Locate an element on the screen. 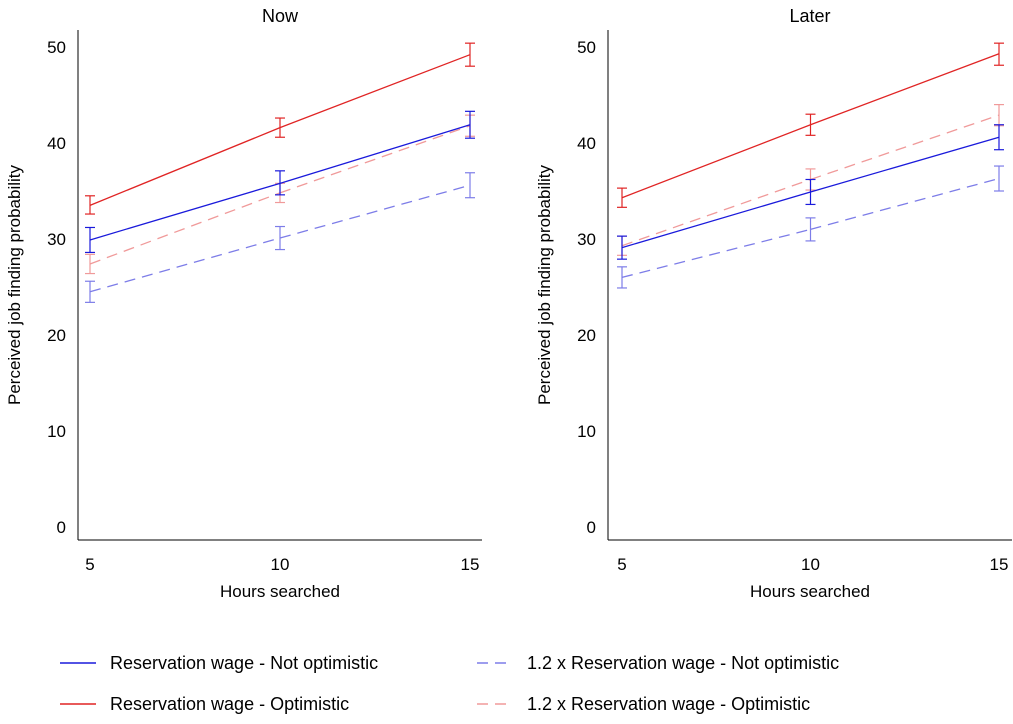 The image size is (1013, 724). legend-label: 1.2 x Reservation wage - Not optimistic is located at coordinates (683, 663).